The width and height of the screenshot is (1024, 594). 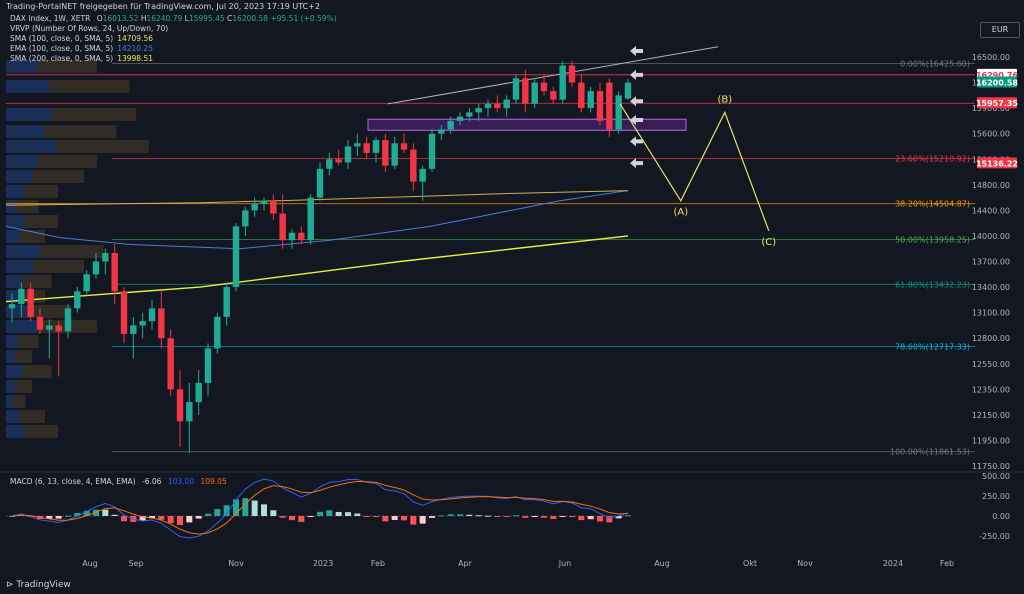 What do you see at coordinates (768, 242) in the screenshot?
I see `wave-label: (C)` at bounding box center [768, 242].